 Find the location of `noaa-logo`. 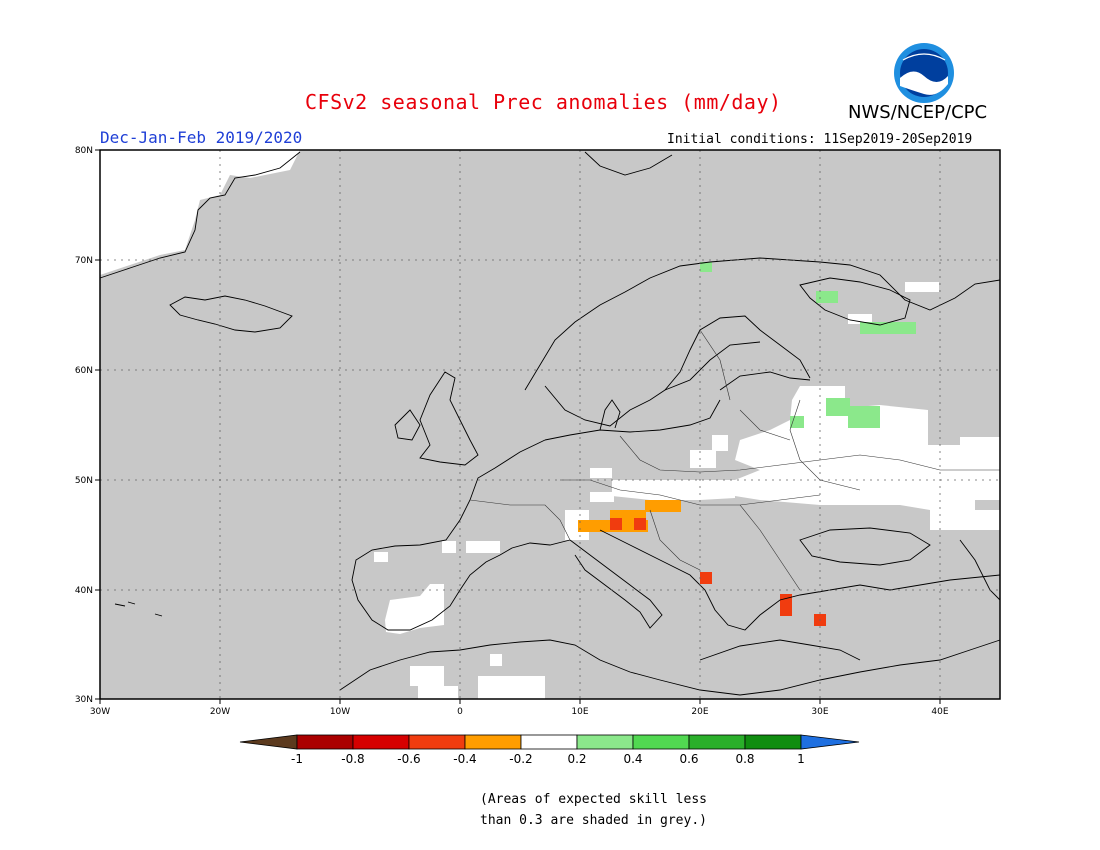

noaa-logo is located at coordinates (924, 73).